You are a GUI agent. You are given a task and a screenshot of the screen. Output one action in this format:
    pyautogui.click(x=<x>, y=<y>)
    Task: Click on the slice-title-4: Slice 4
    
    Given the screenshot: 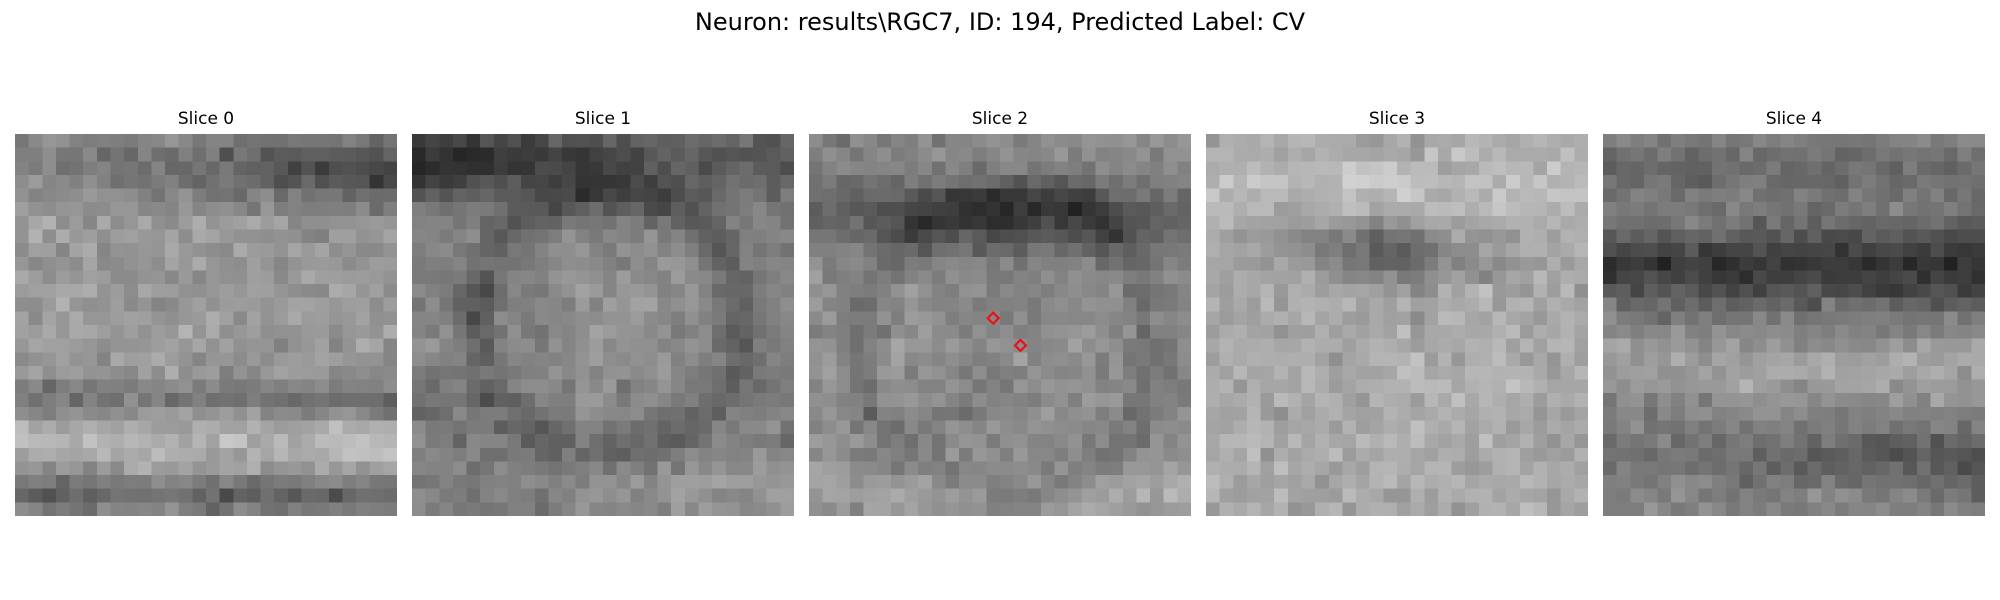 What is the action you would take?
    pyautogui.click(x=1794, y=119)
    